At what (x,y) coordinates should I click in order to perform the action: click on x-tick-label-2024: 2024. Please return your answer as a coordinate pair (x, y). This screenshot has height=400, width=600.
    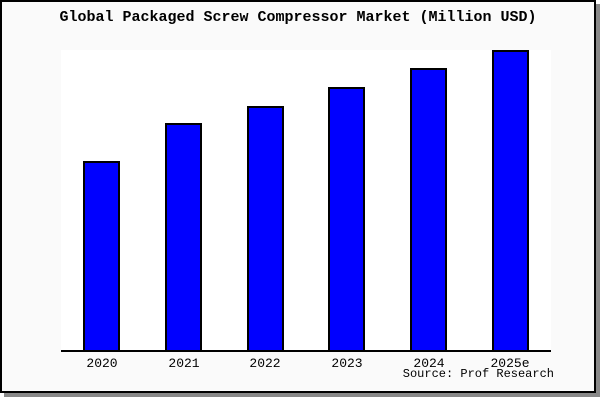
    Looking at the image, I should click on (429, 363).